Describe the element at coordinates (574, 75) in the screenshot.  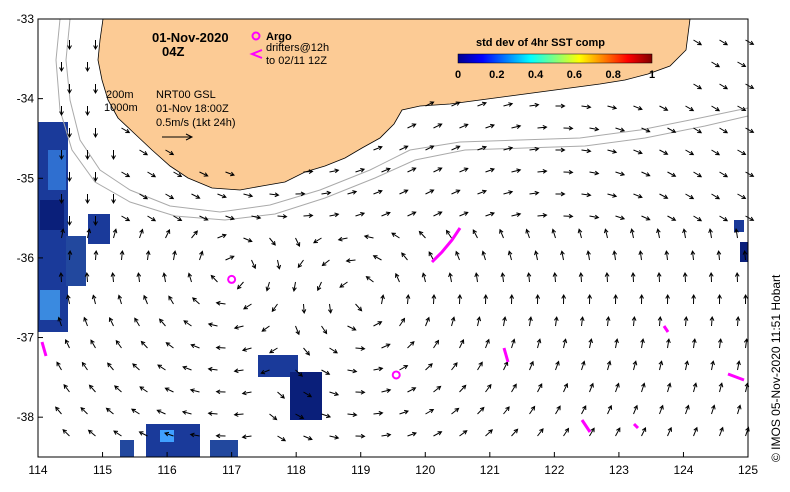
I see `colorbar-tick-label: 0.6` at that location.